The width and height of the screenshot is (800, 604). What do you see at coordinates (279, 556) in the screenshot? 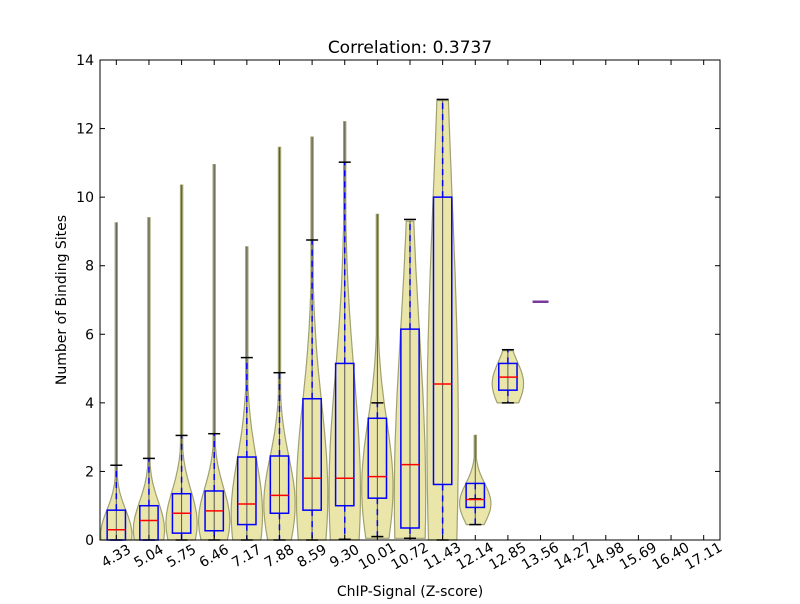
I see `x-tick-label: 7.88` at bounding box center [279, 556].